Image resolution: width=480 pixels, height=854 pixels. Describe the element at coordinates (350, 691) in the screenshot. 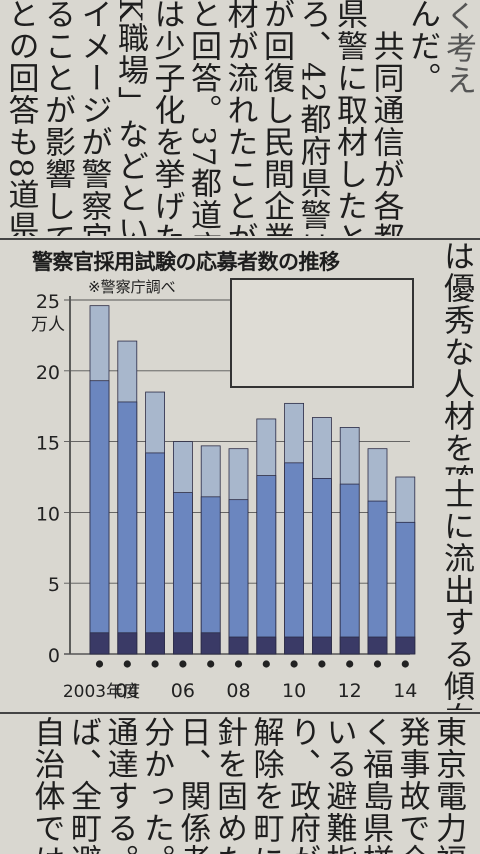

I see `x-tick-label: 12` at that location.